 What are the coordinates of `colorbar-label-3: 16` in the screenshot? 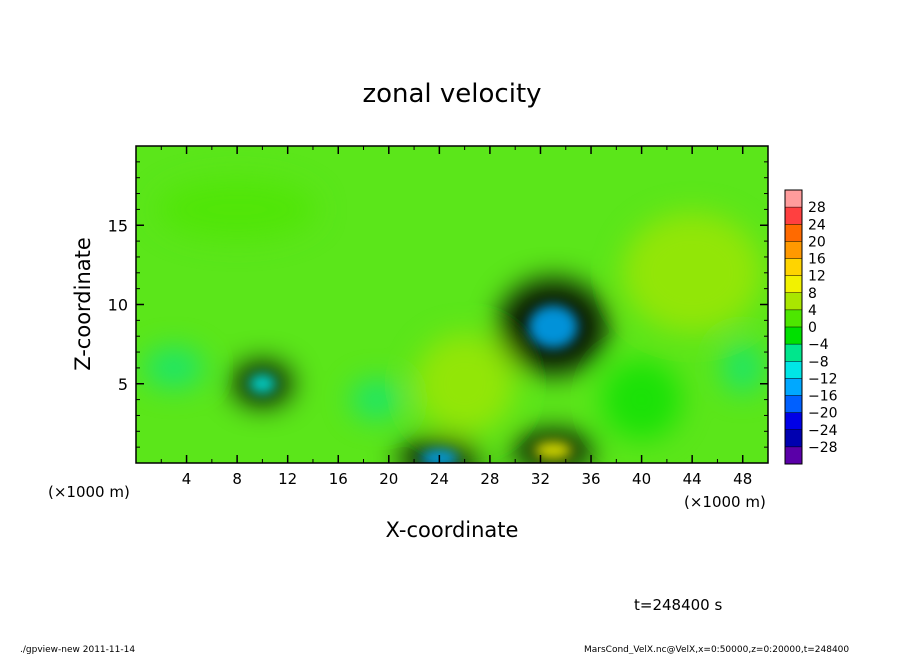 It's located at (817, 260).